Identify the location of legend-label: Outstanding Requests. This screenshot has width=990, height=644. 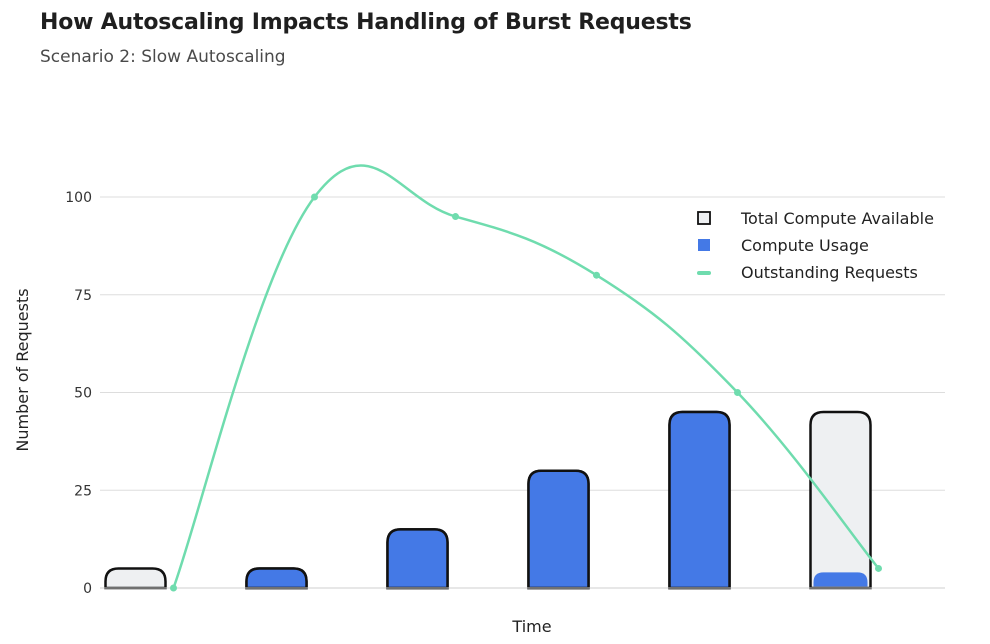
(829, 272).